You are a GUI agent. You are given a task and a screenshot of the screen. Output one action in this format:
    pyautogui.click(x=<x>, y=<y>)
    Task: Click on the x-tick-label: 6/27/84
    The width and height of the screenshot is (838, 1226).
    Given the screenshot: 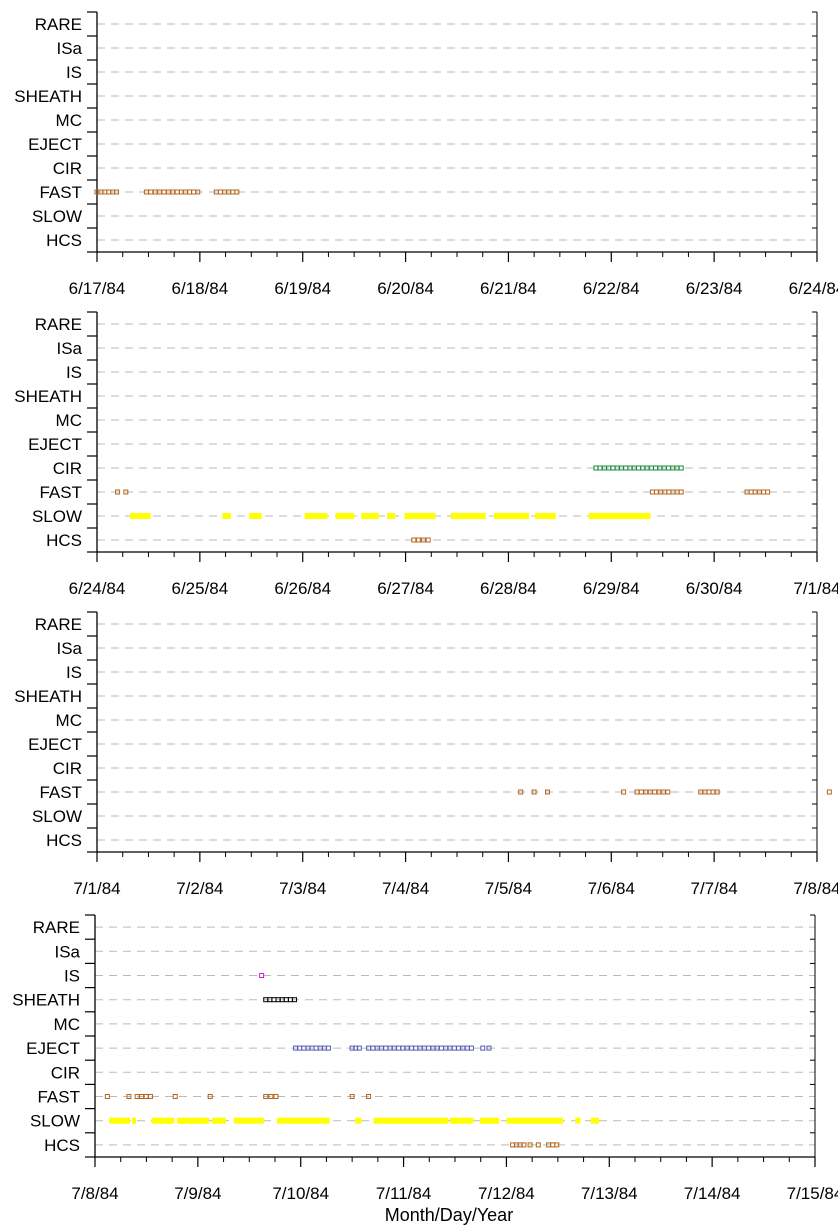 What is the action you would take?
    pyautogui.click(x=405, y=588)
    